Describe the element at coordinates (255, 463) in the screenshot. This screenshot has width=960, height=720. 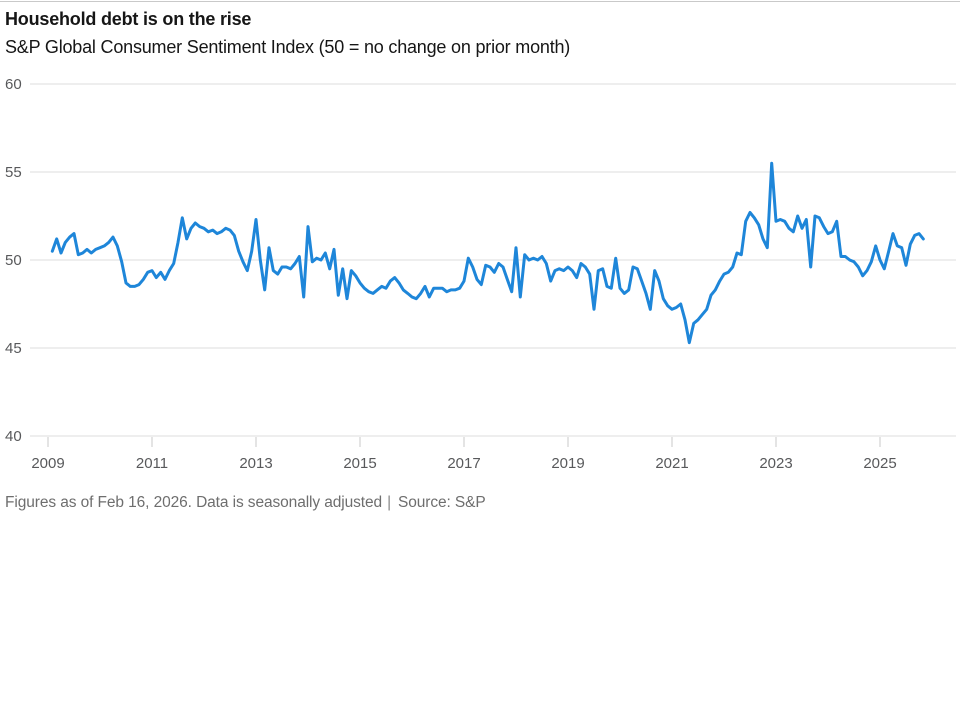
I see `x-axis-tick-label: 2013` at that location.